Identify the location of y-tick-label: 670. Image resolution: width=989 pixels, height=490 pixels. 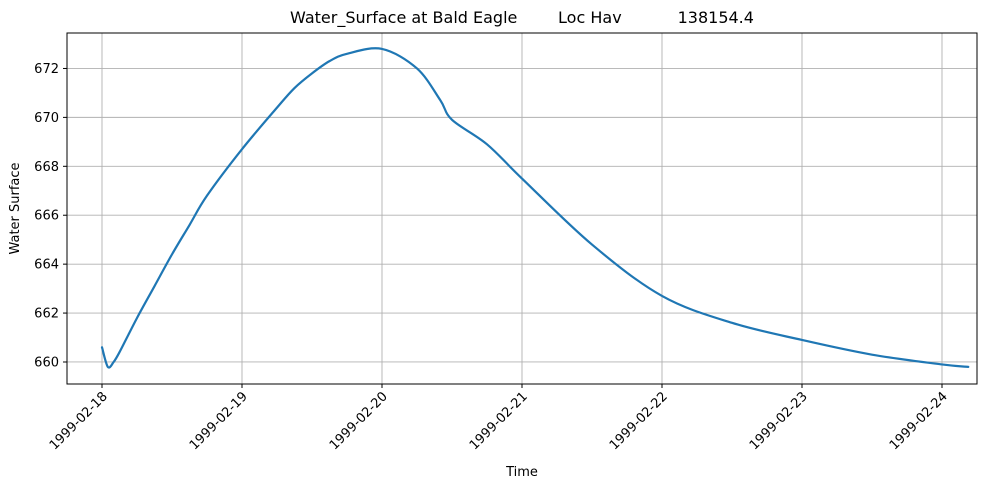
(46, 118).